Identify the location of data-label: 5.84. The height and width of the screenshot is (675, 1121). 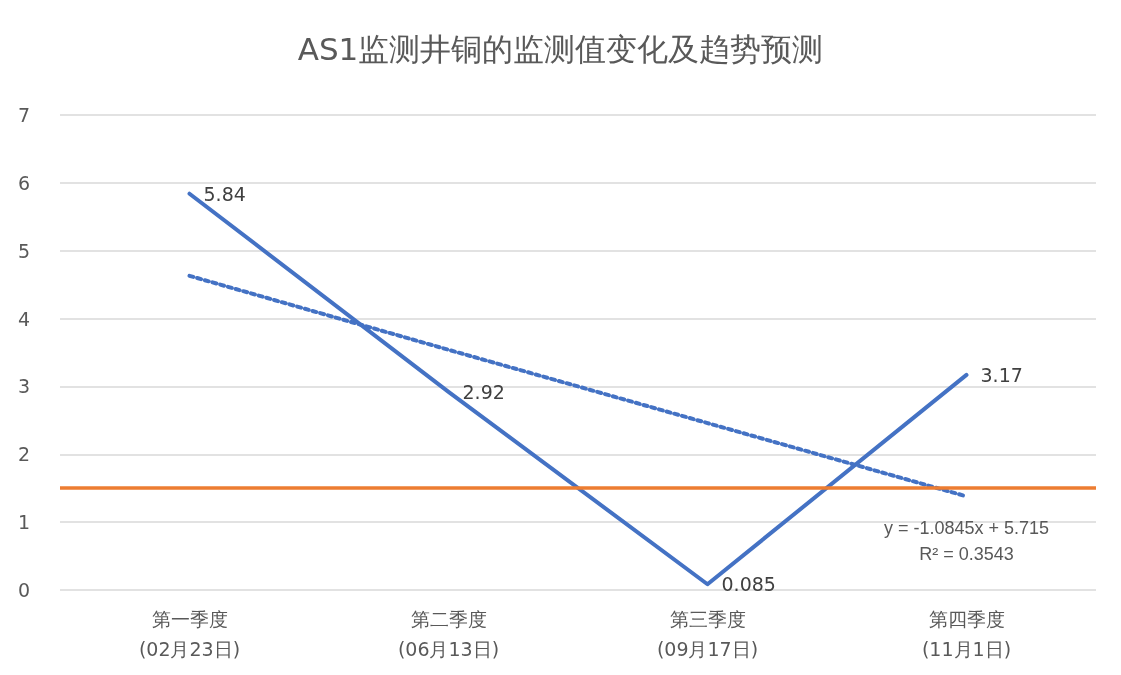
(224, 193).